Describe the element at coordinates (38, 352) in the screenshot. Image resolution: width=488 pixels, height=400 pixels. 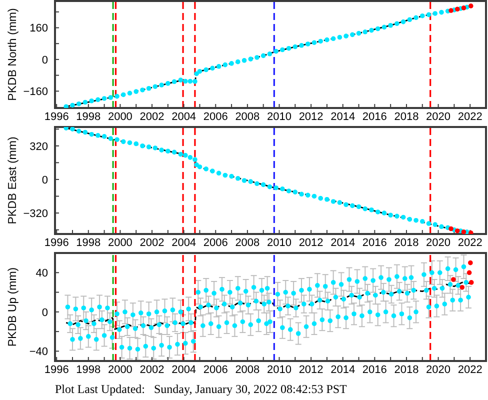
I see `y-tick-label: −40` at that location.